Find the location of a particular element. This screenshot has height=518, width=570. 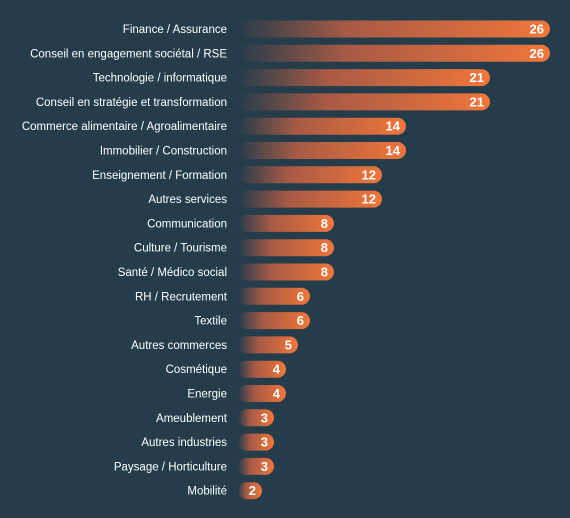

category-label: Santé / Médico social is located at coordinates (172, 273).